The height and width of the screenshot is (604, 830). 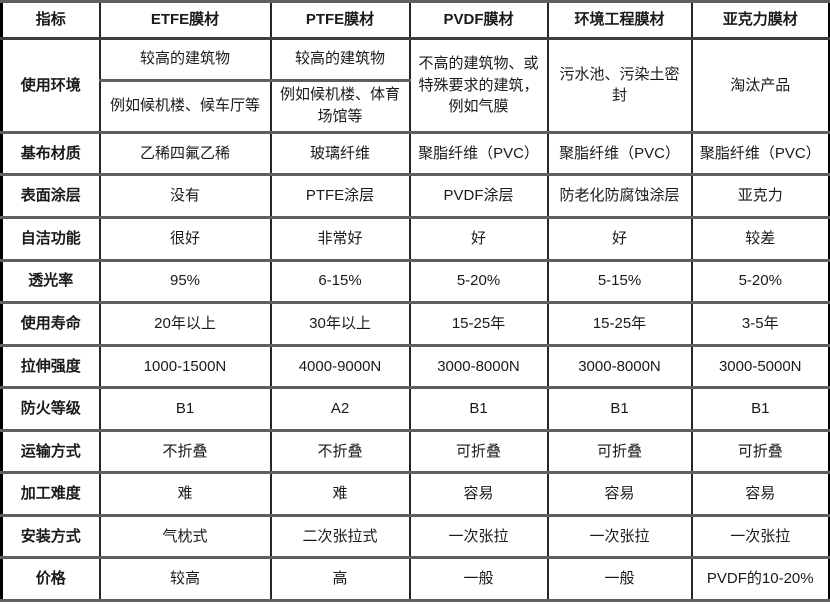 I want to click on table-cell: PVDF涂层, so click(x=478, y=196).